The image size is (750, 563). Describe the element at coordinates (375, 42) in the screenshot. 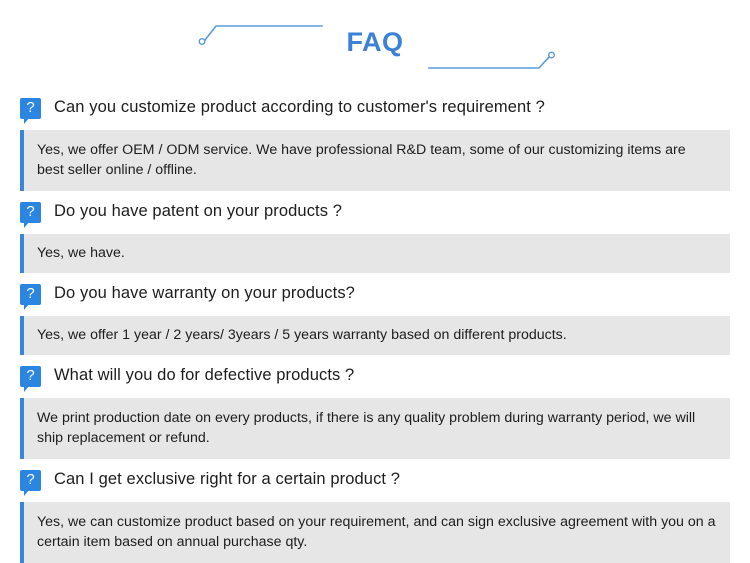

I see `page-title: FAQ` at that location.